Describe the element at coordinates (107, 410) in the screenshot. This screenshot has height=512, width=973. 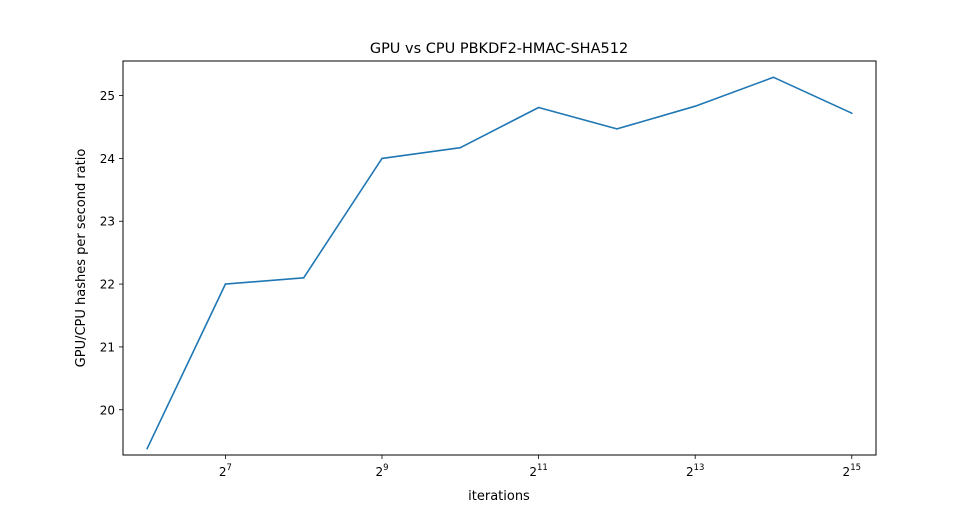
I see `y-tick-label: 20` at that location.